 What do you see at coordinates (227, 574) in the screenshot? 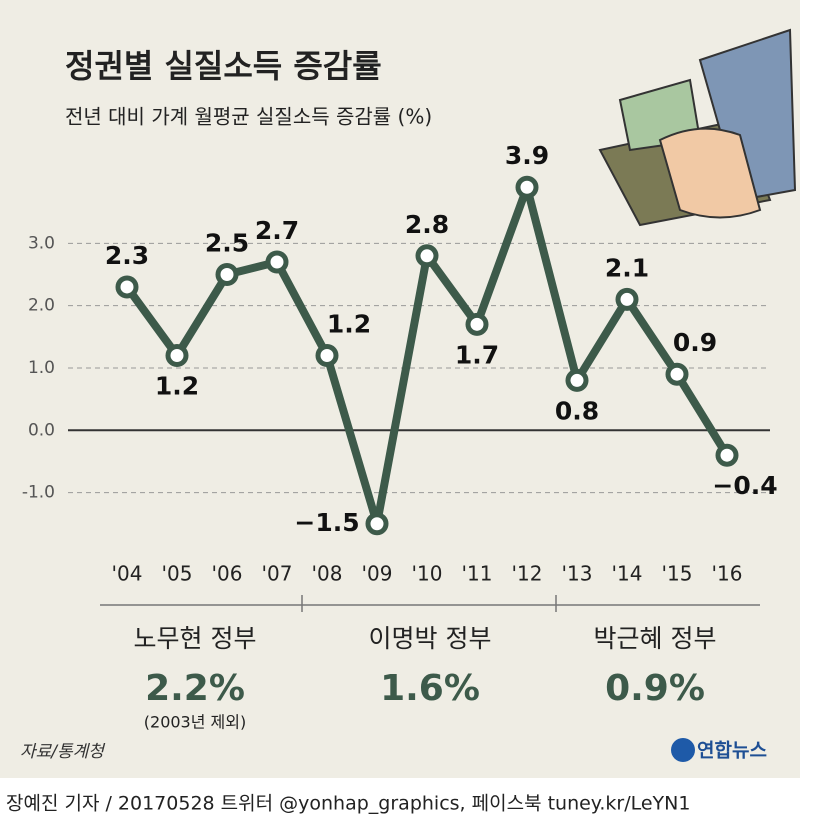
I see `x-tick-label: '06` at bounding box center [227, 574].